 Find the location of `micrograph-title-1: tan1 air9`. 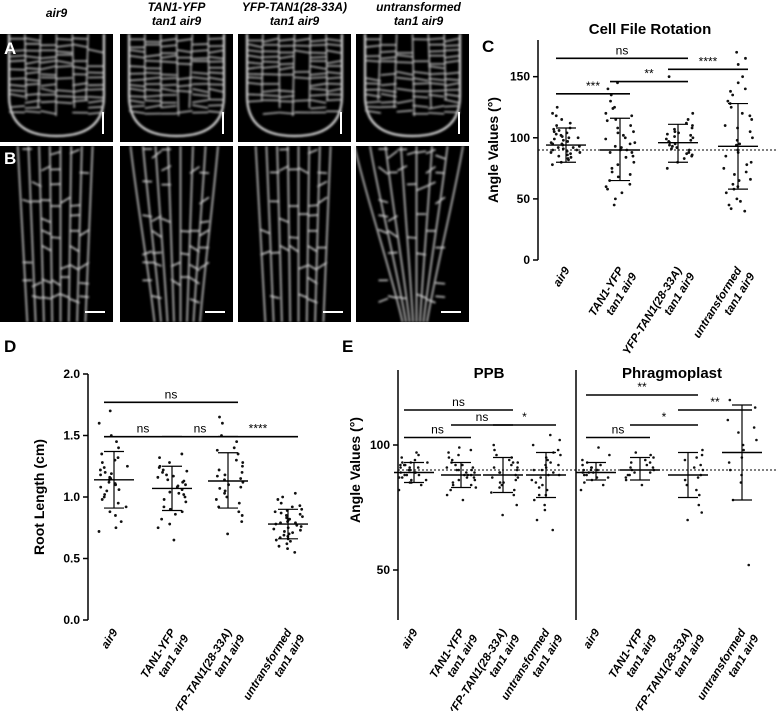

micrograph-title-1: tan1 air9 is located at coordinates (177, 21).